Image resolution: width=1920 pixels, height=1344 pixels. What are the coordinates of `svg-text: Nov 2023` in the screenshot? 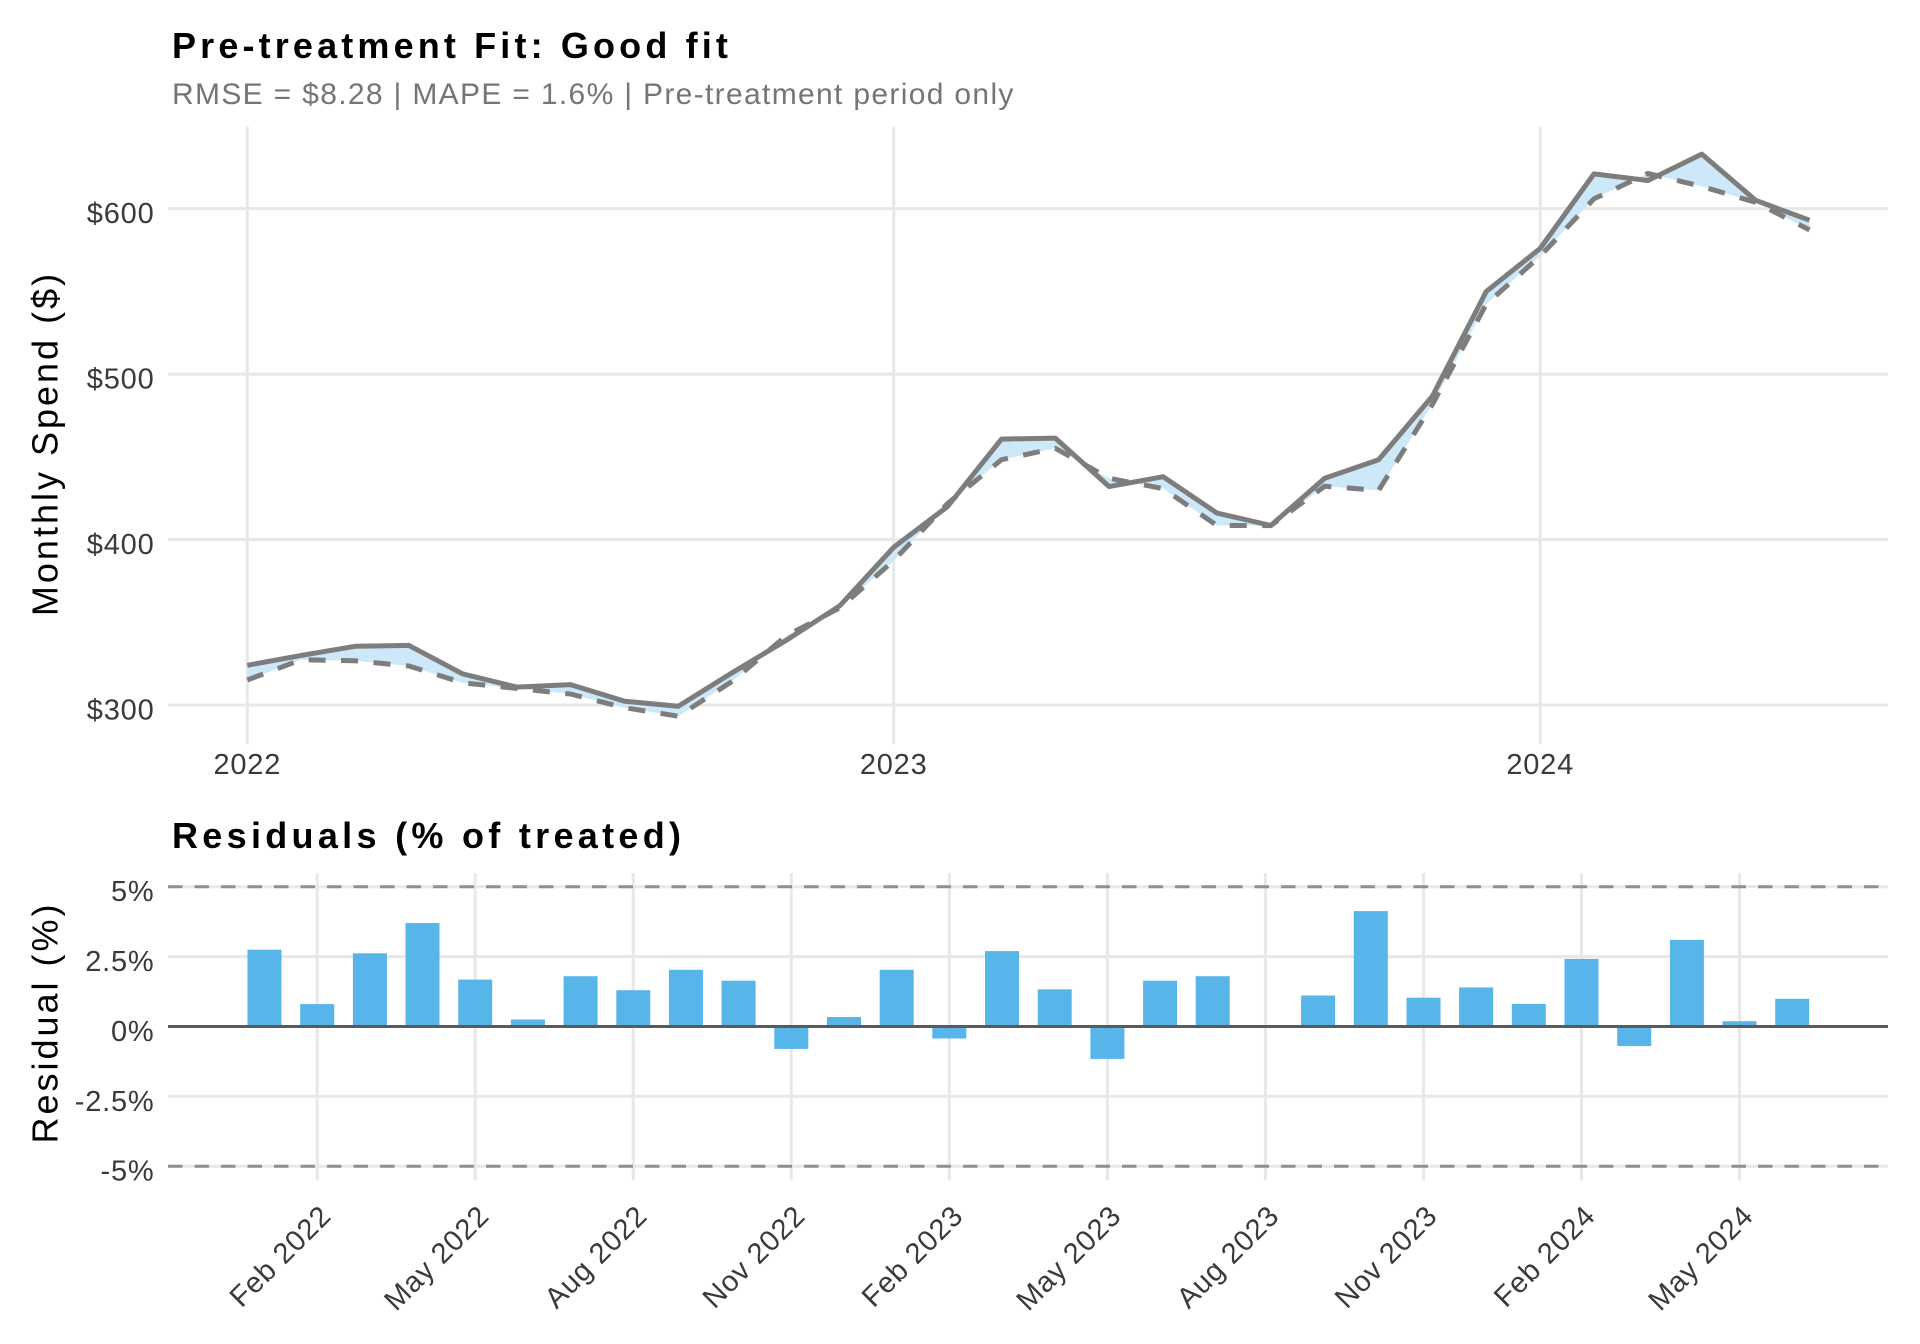 It's located at (1386, 1257).